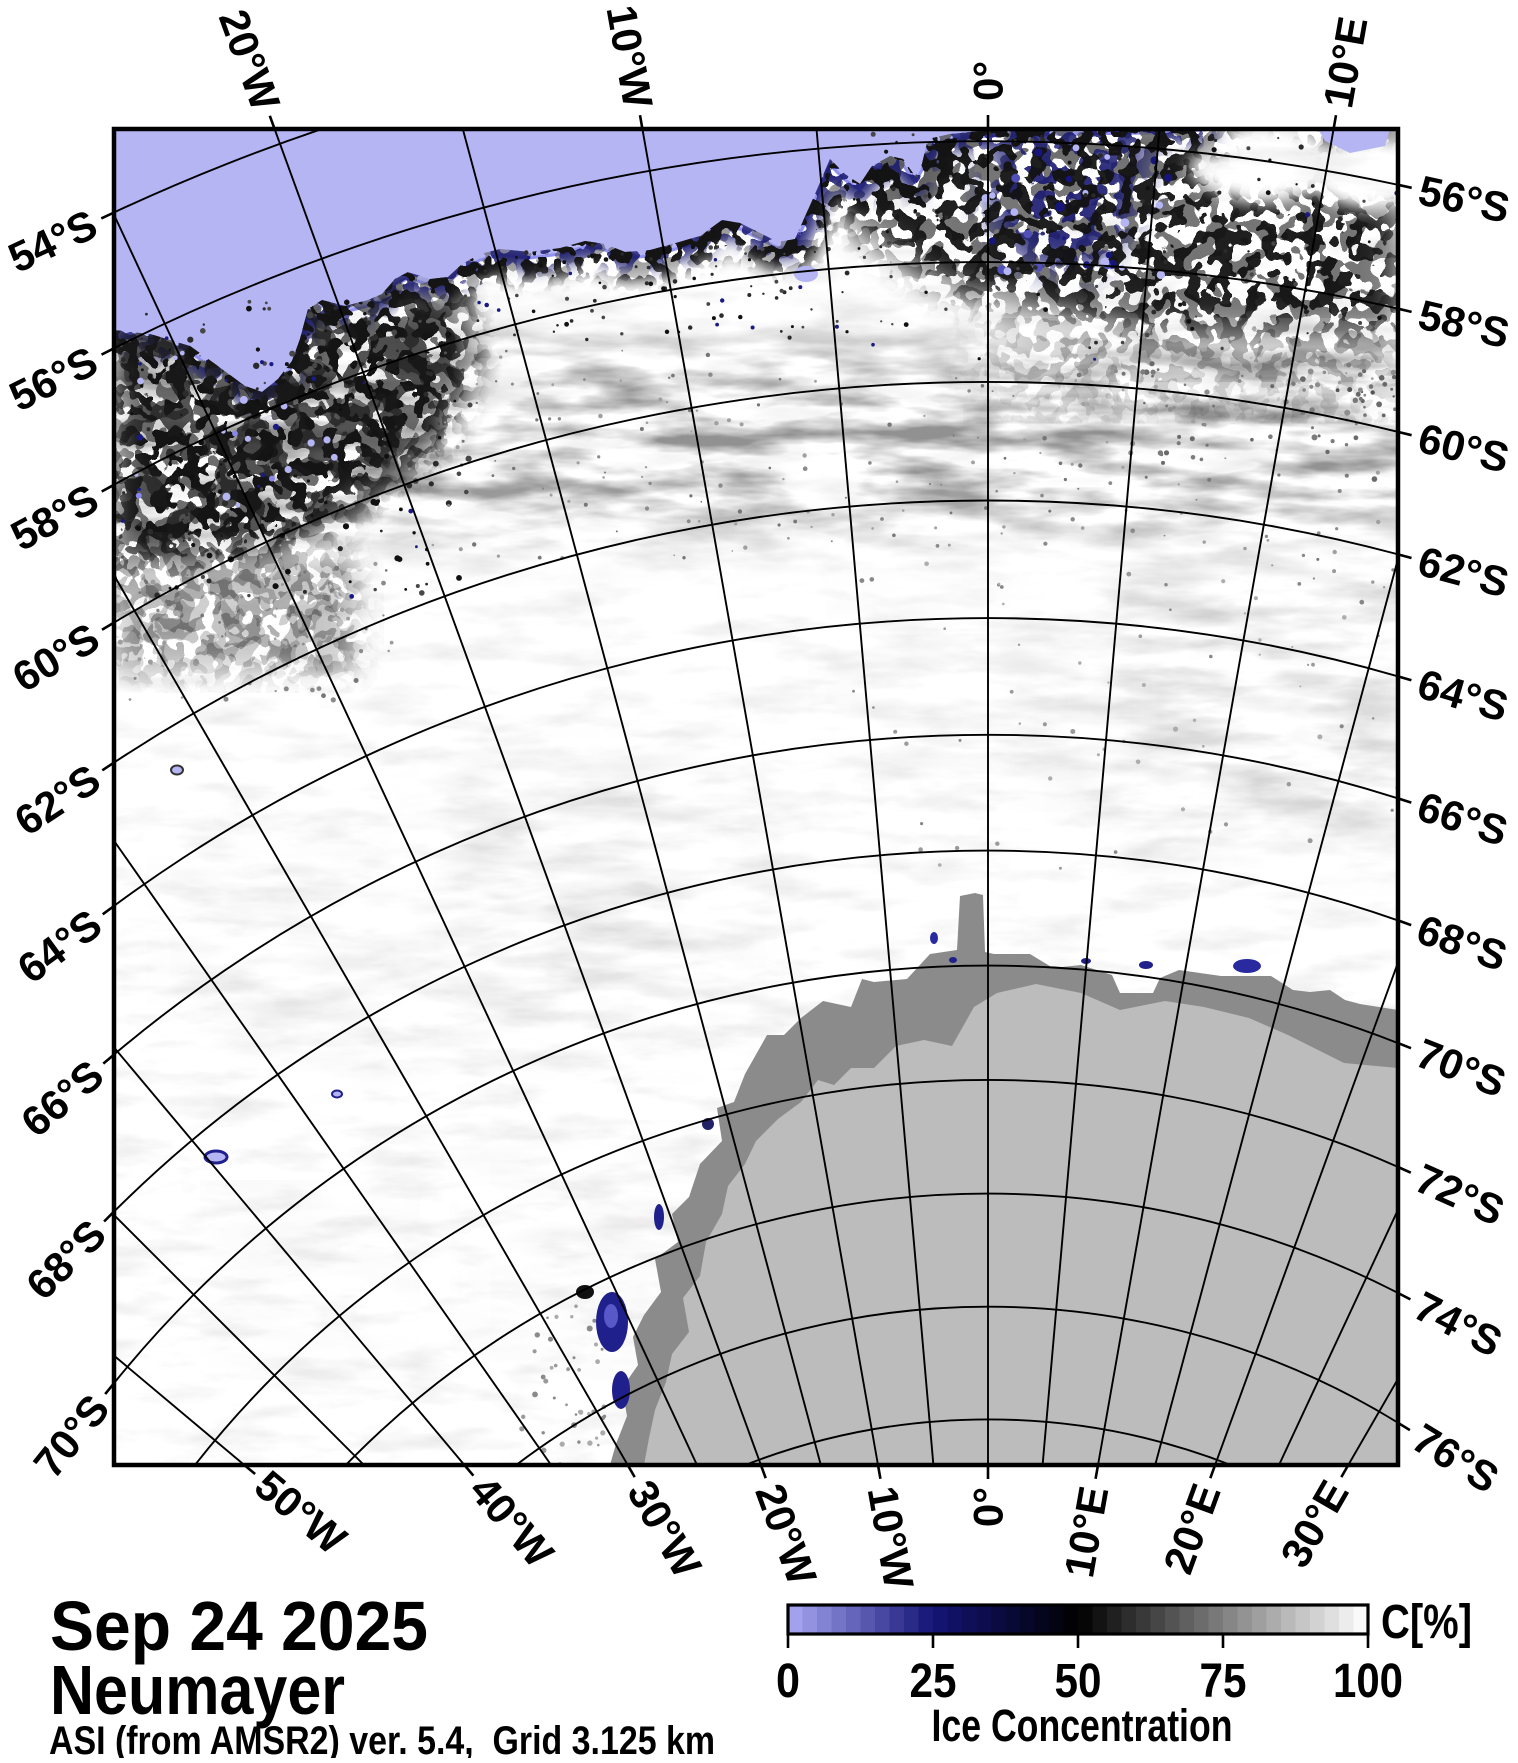 This screenshot has height=1763, width=1518. What do you see at coordinates (1078, 1681) in the screenshot?
I see `svg-text: 50` at bounding box center [1078, 1681].